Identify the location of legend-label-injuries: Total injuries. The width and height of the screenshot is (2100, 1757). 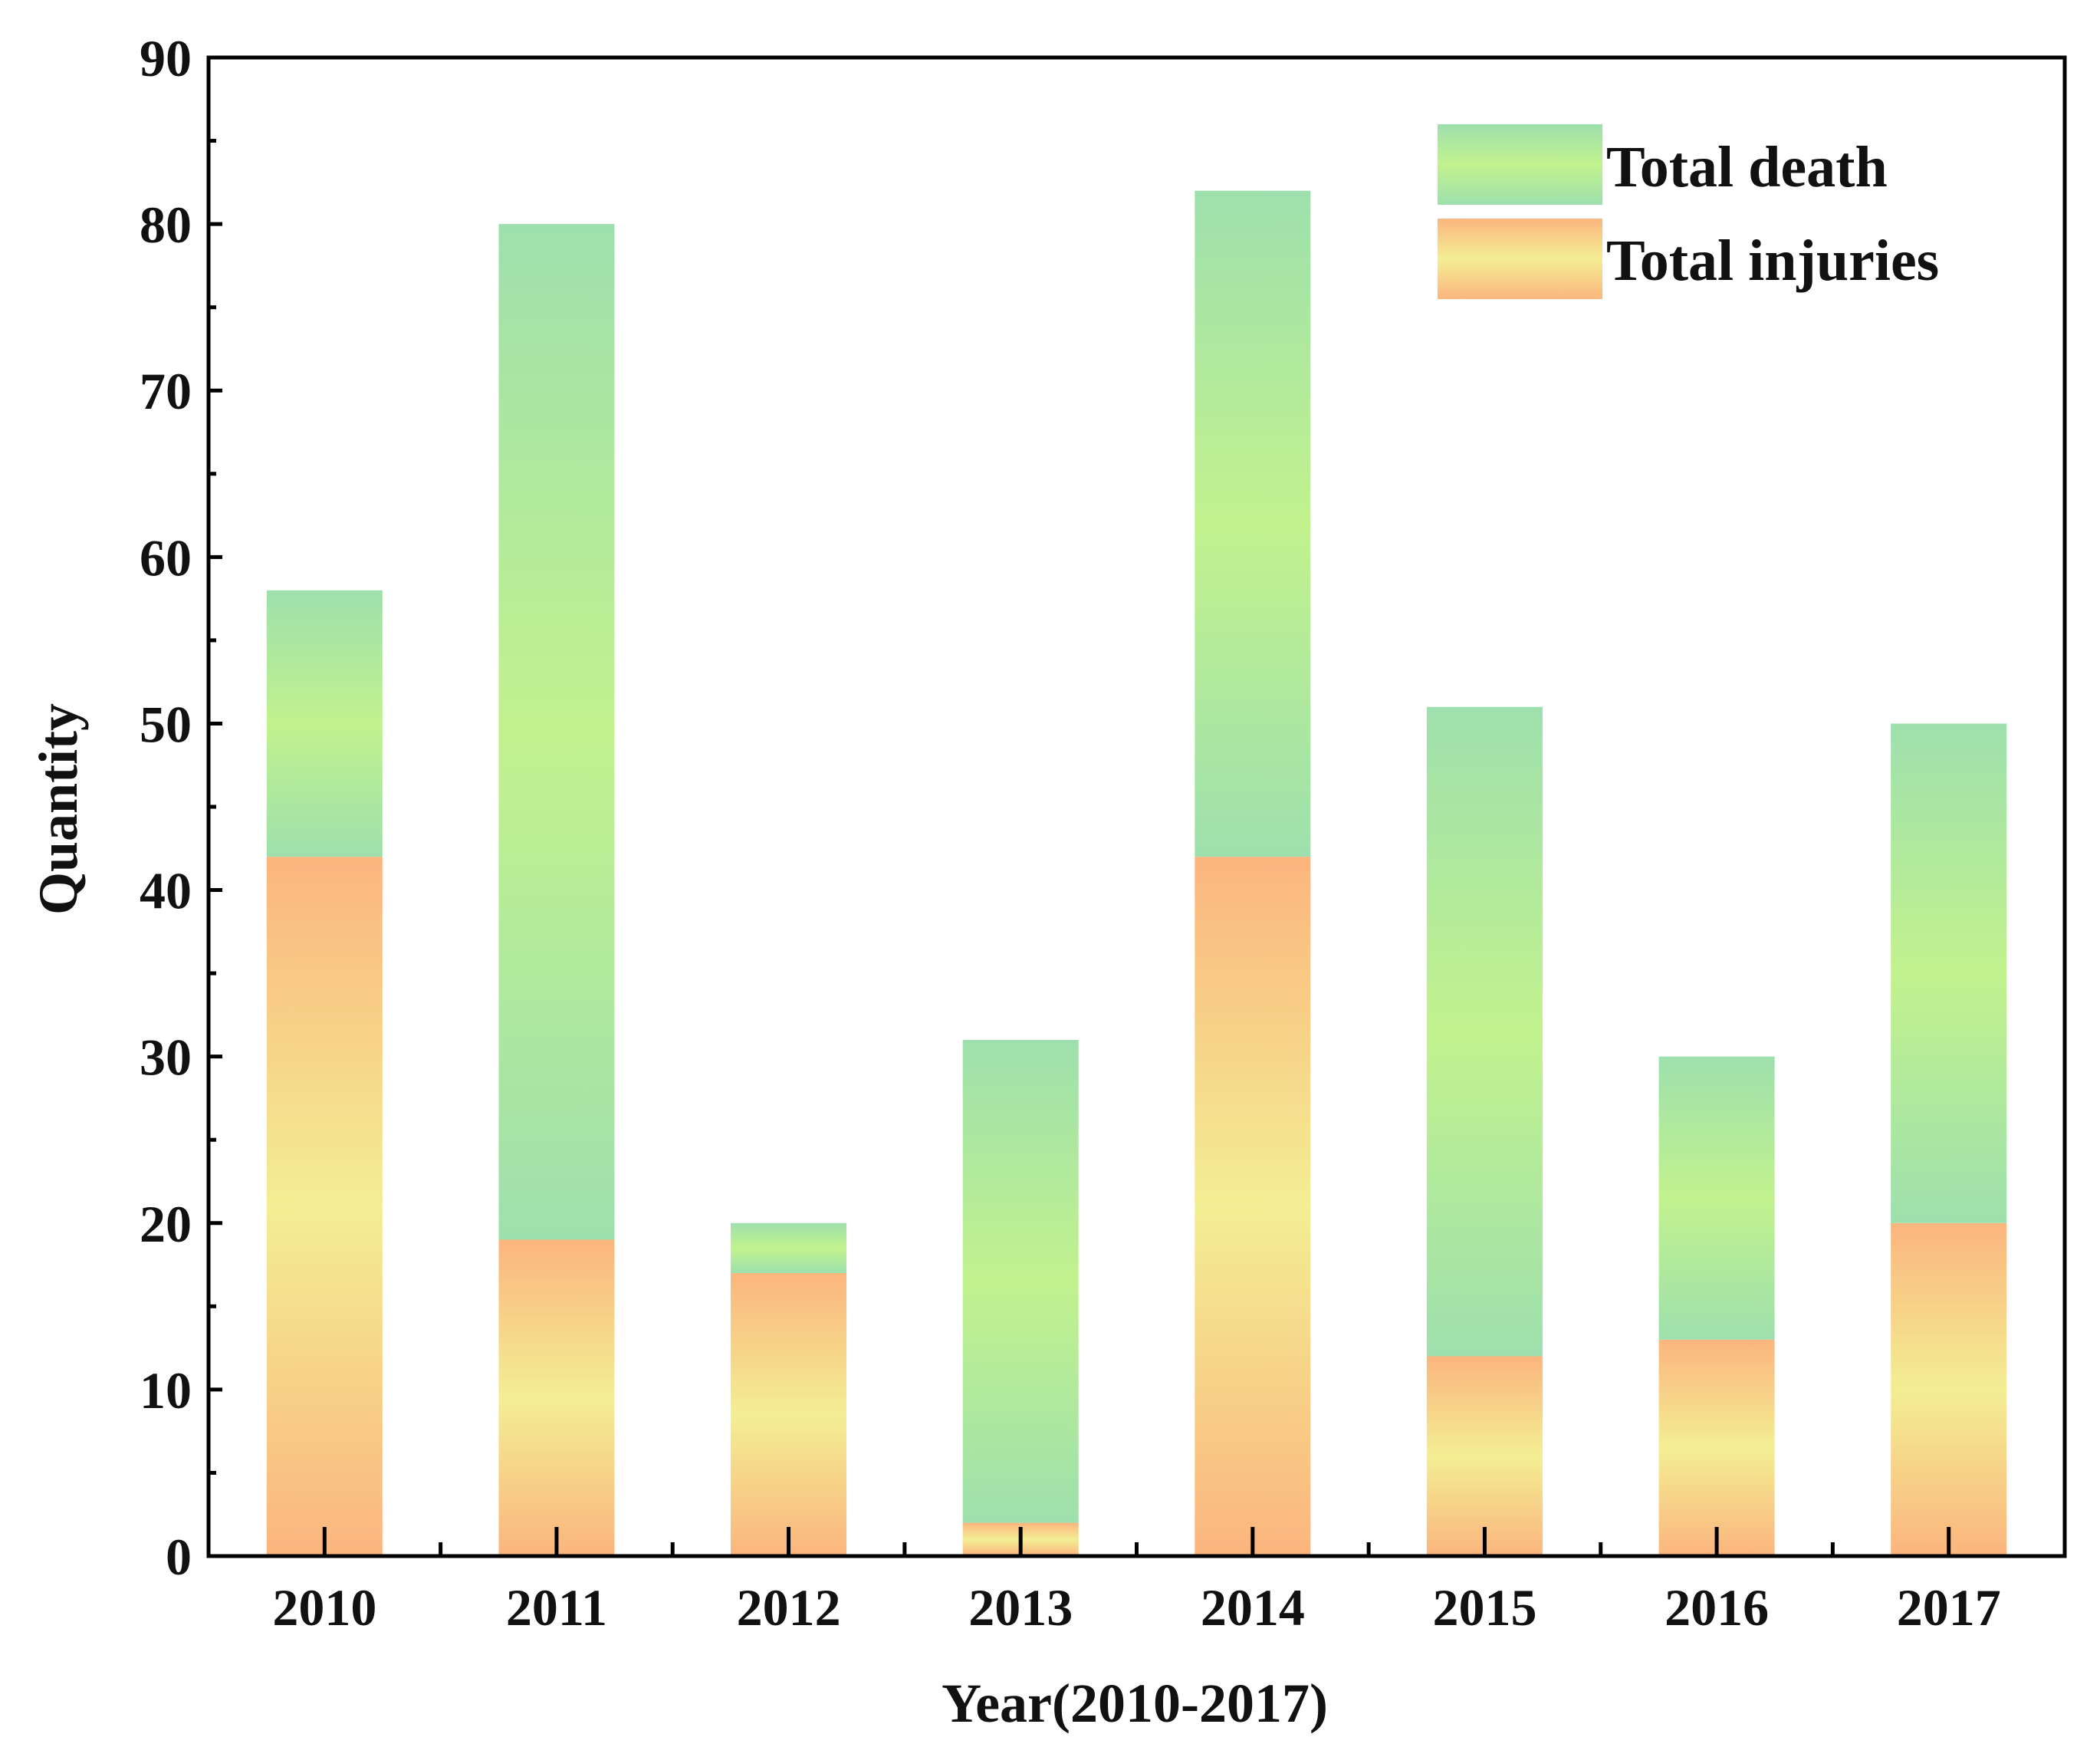
(1772, 261).